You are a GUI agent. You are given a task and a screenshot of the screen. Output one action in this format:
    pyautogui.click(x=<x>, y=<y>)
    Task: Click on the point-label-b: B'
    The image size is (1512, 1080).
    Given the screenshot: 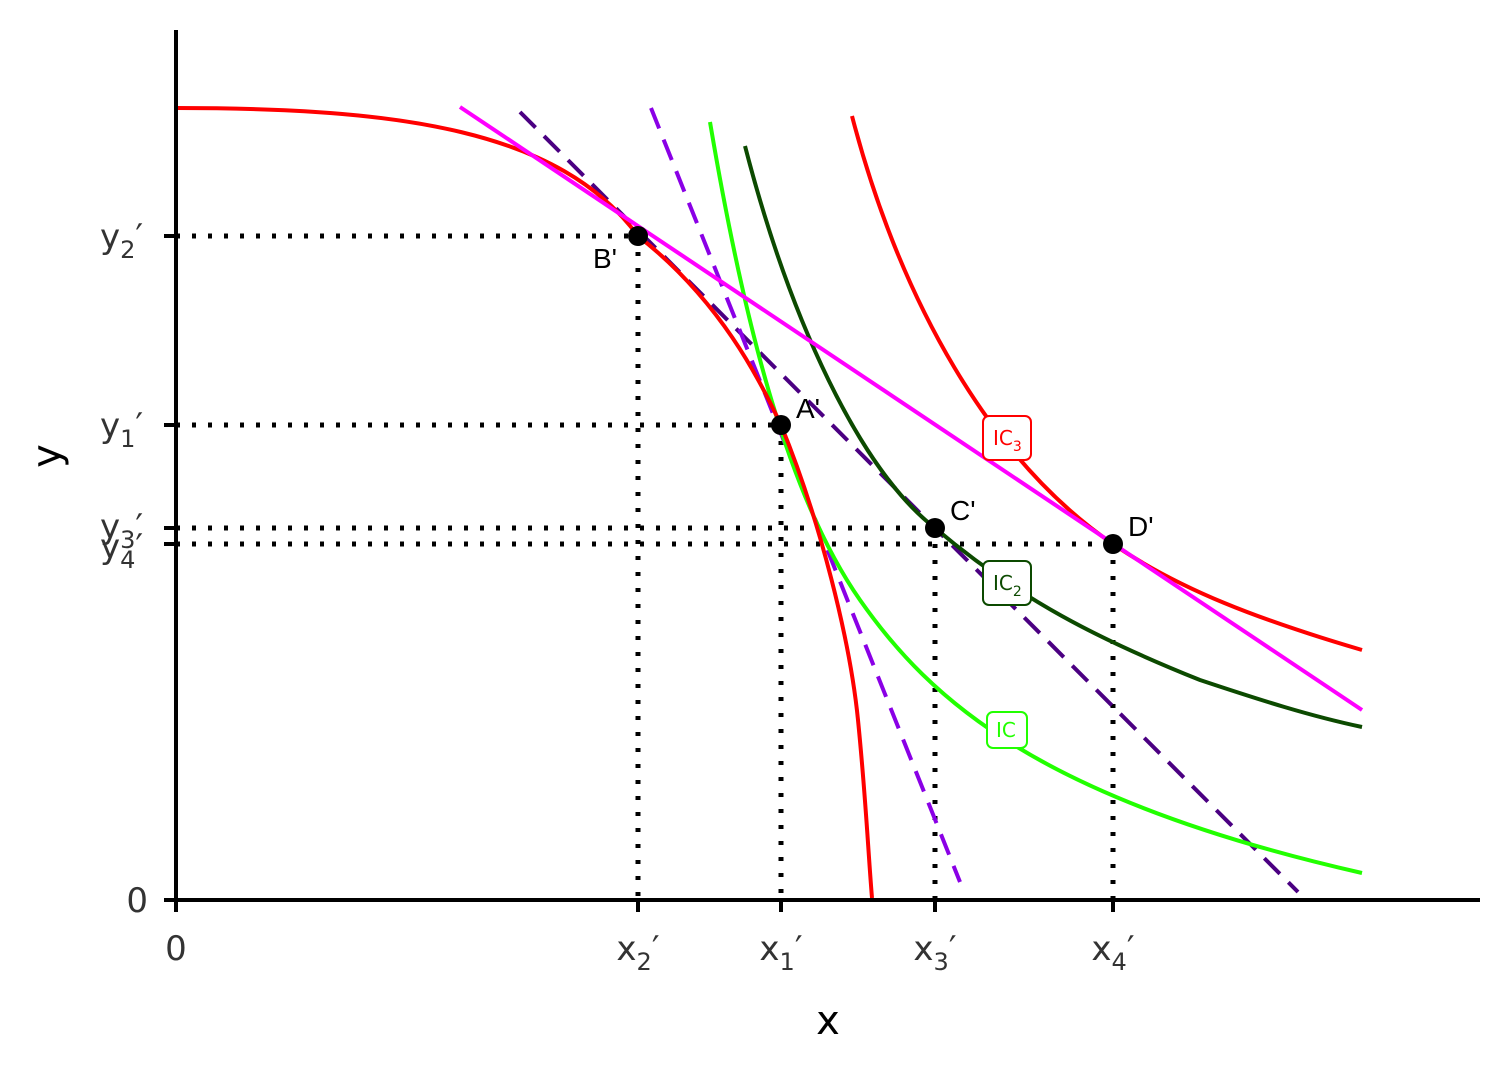 What is the action you would take?
    pyautogui.click(x=605, y=258)
    